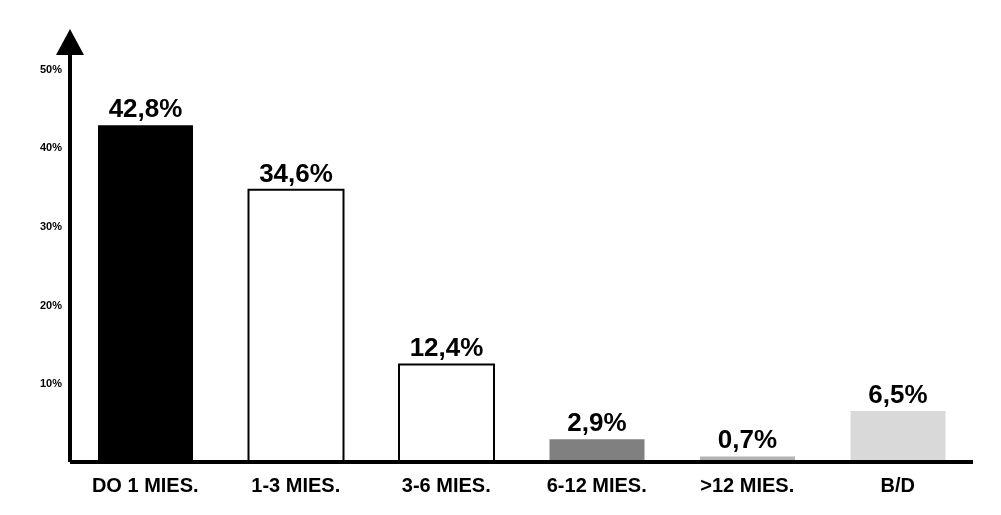 This screenshot has width=1001, height=515. I want to click on x-tick-label: DO 1 MIES., so click(145, 485).